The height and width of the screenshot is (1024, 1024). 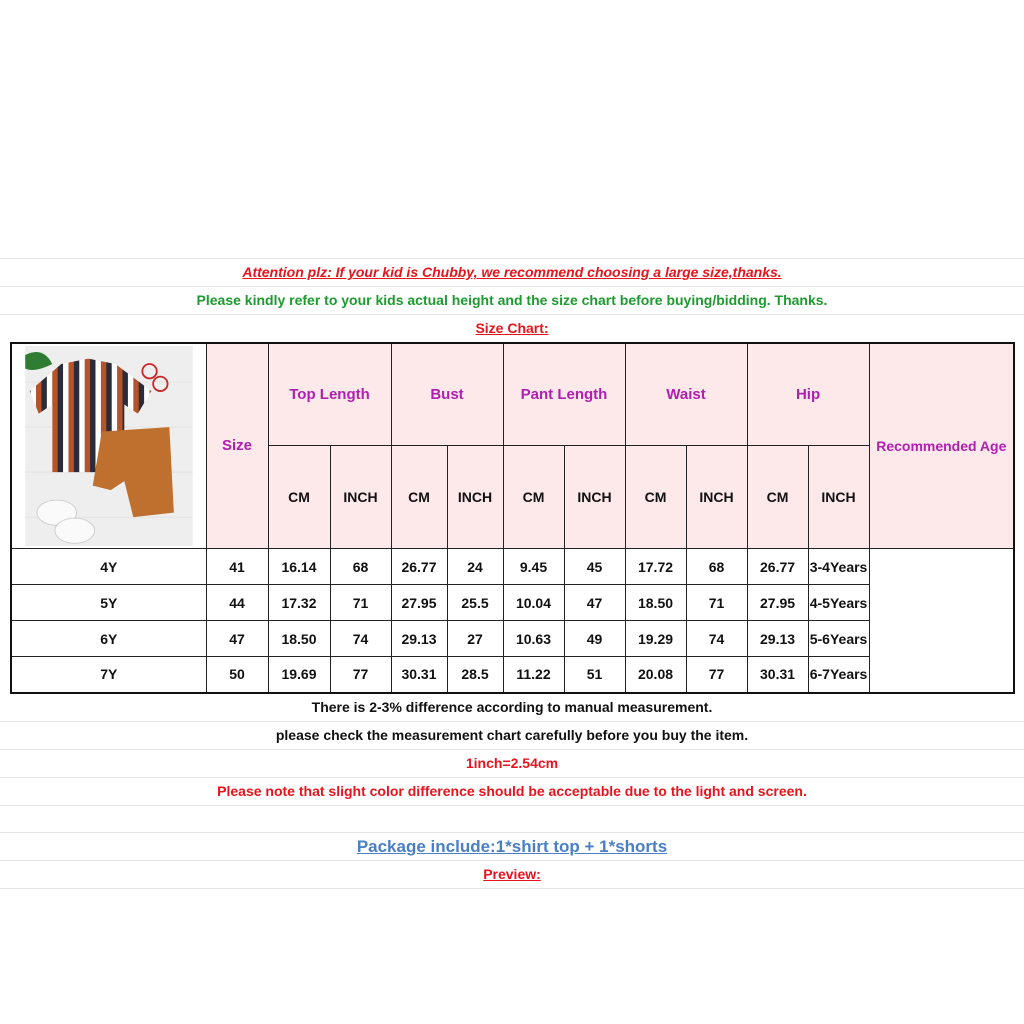 What do you see at coordinates (838, 566) in the screenshot?
I see `age-cell: 3-4Years` at bounding box center [838, 566].